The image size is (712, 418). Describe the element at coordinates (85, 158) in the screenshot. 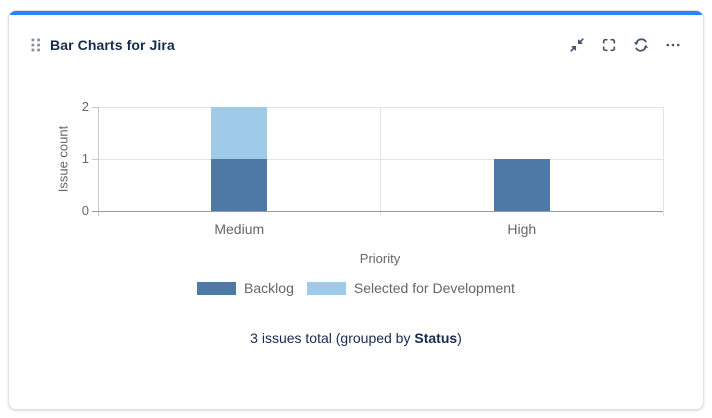

I see `y-tick-label: 1` at that location.